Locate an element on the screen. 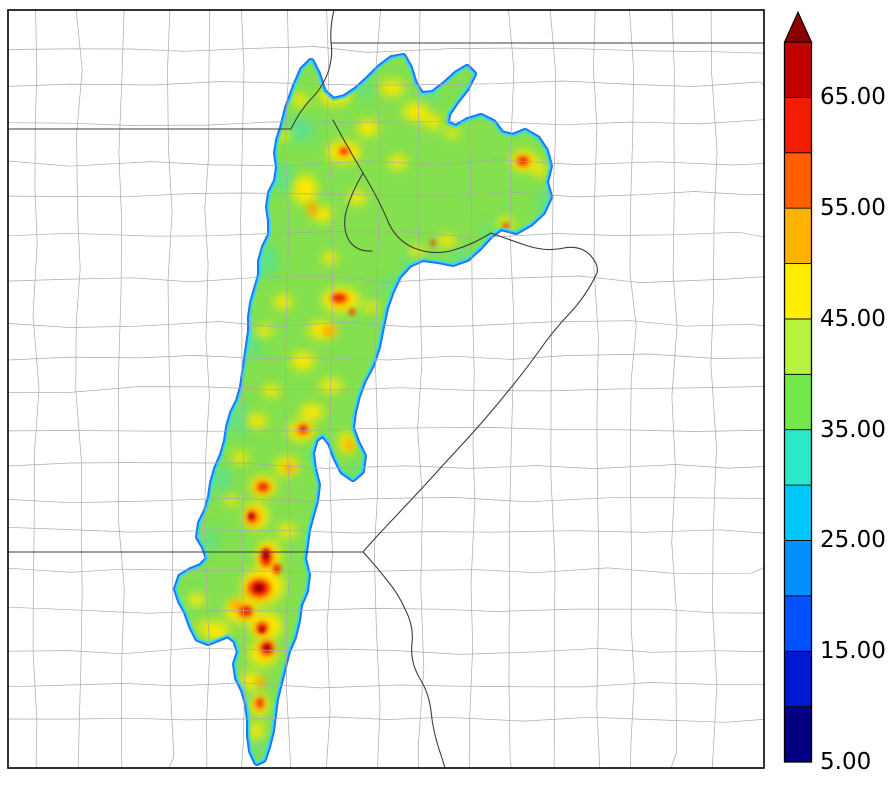 The width and height of the screenshot is (894, 785). colorbar-segments is located at coordinates (798, 402).